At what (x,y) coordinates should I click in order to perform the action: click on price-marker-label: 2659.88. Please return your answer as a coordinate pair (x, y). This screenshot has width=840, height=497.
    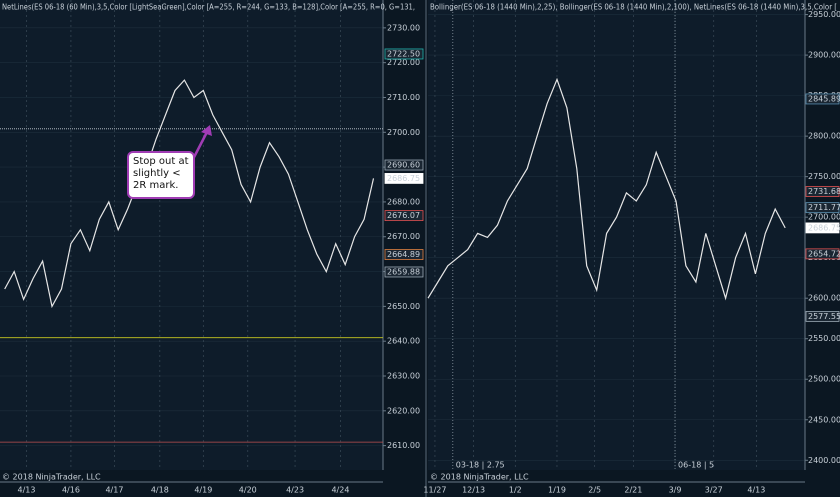
    Looking at the image, I should click on (403, 271).